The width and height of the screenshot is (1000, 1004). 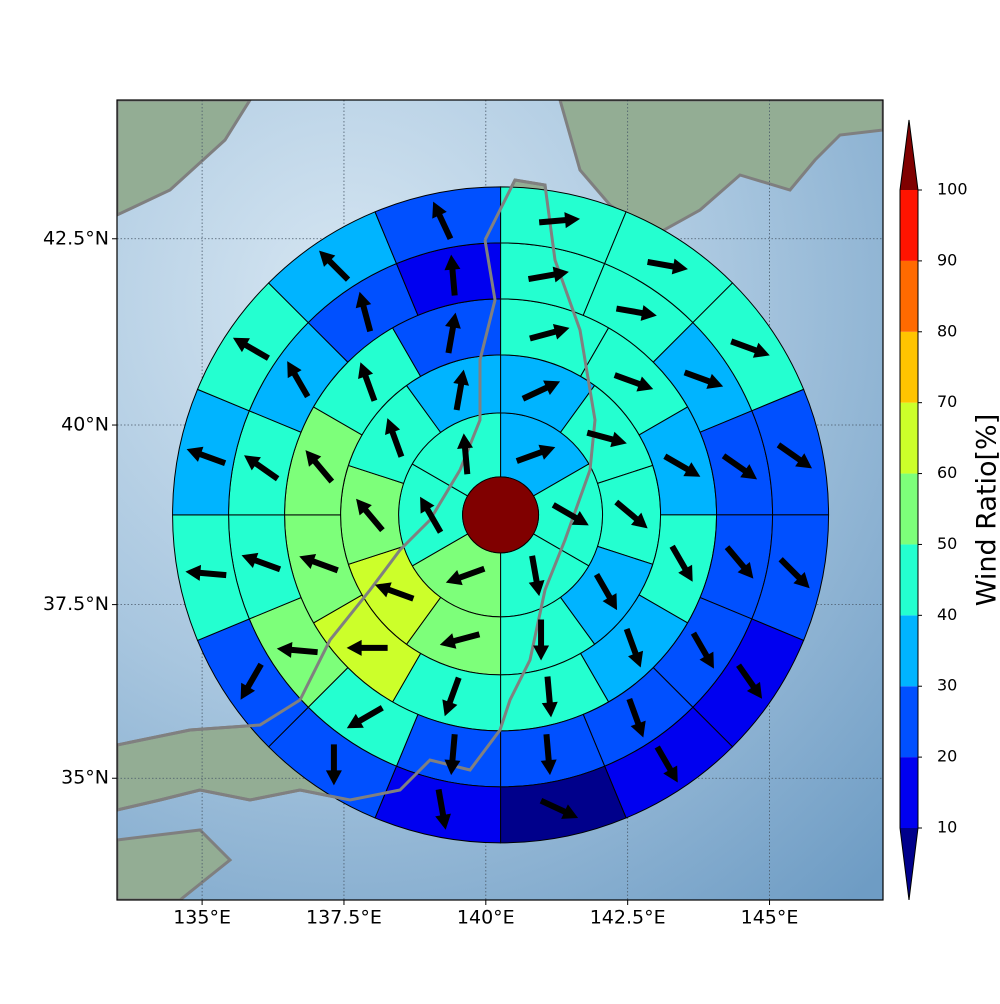 What do you see at coordinates (947, 614) in the screenshot?
I see `colorbar-tick-label: 40` at bounding box center [947, 614].